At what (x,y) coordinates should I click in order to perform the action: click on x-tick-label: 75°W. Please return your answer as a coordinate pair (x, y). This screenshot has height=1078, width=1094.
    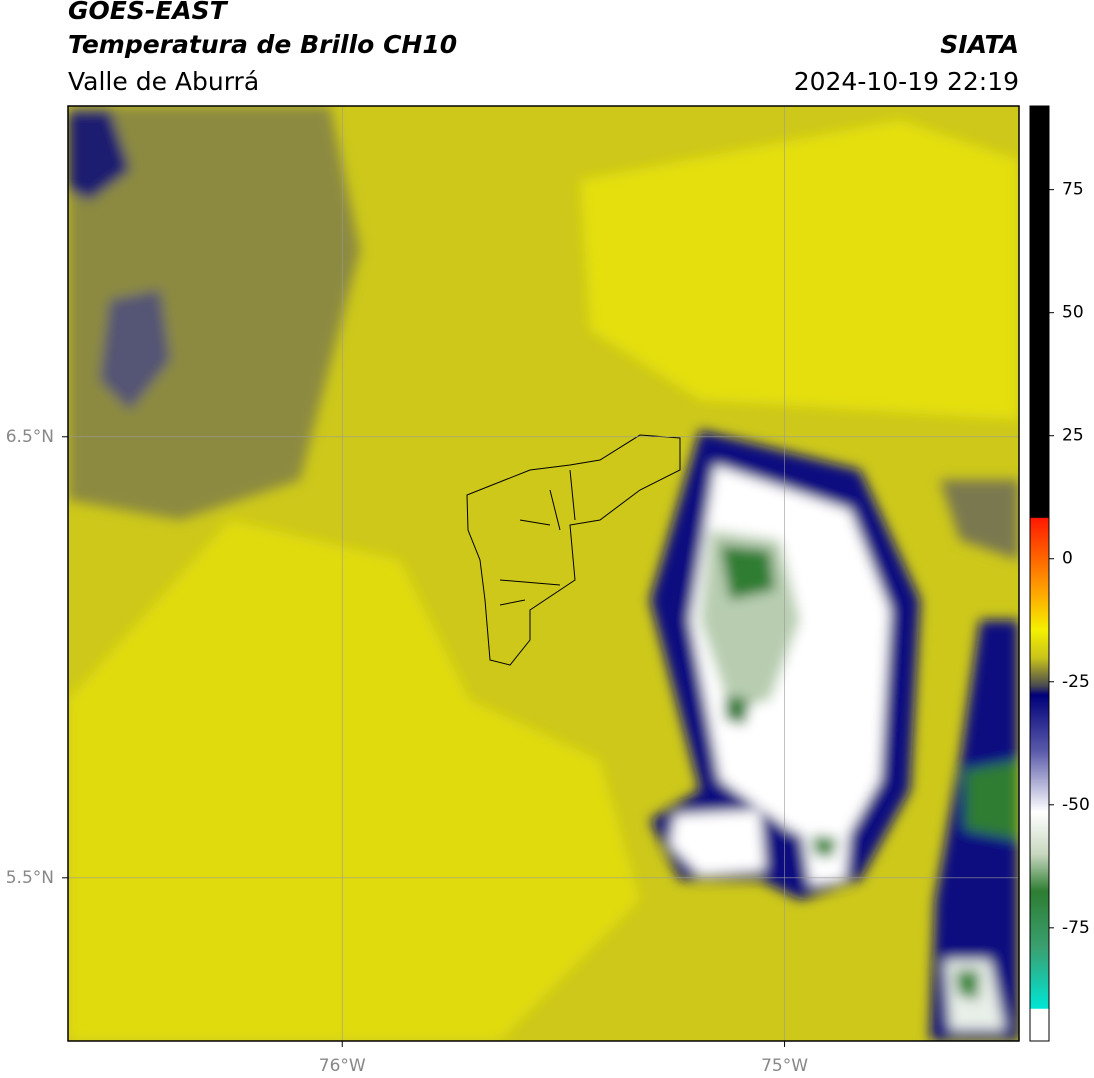
    Looking at the image, I should click on (784, 1066).